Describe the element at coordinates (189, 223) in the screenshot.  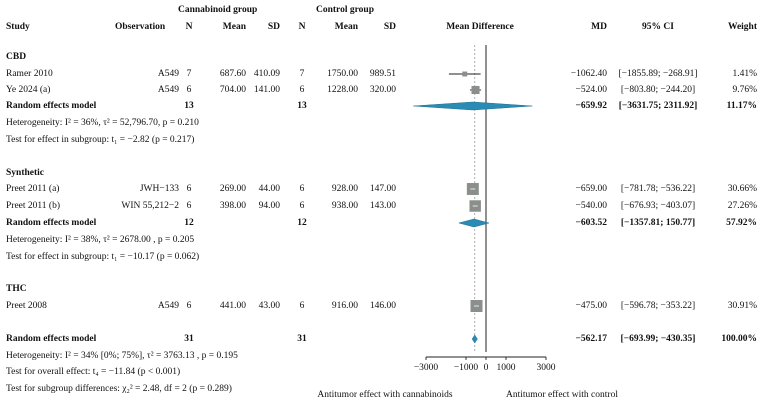
I see `pooled-n1: 12` at that location.